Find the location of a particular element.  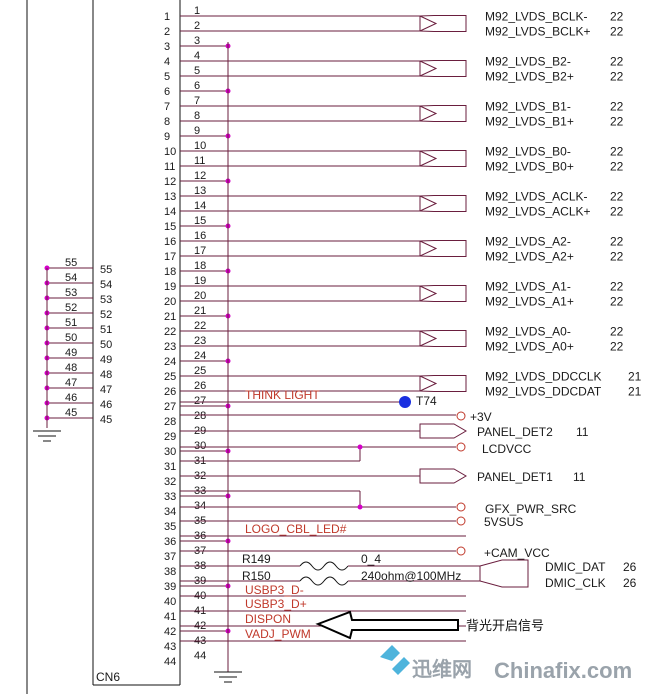

pin-number-outer: 10 is located at coordinates (170, 152).